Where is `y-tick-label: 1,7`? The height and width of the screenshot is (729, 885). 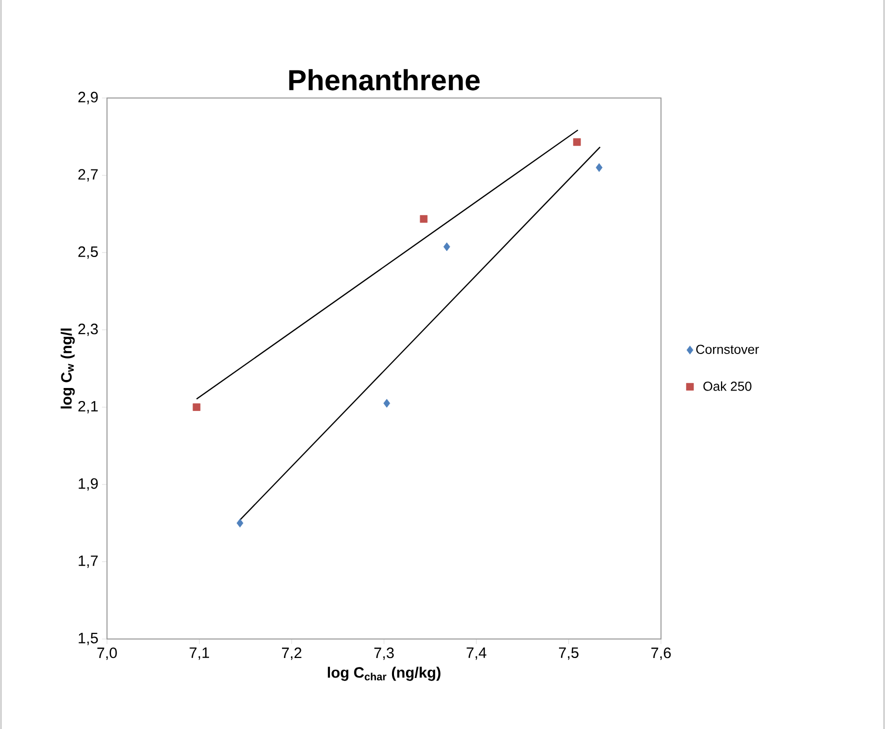 y-tick-label: 1,7 is located at coordinates (88, 562).